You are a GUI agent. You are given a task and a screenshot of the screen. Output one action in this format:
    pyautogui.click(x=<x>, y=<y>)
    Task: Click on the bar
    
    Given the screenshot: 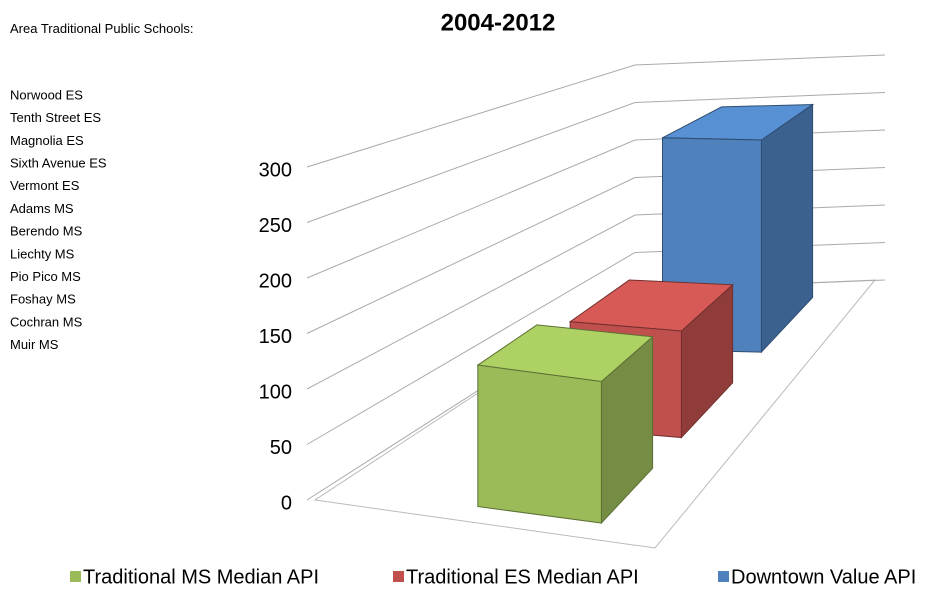 What is the action you would take?
    pyautogui.click(x=565, y=424)
    